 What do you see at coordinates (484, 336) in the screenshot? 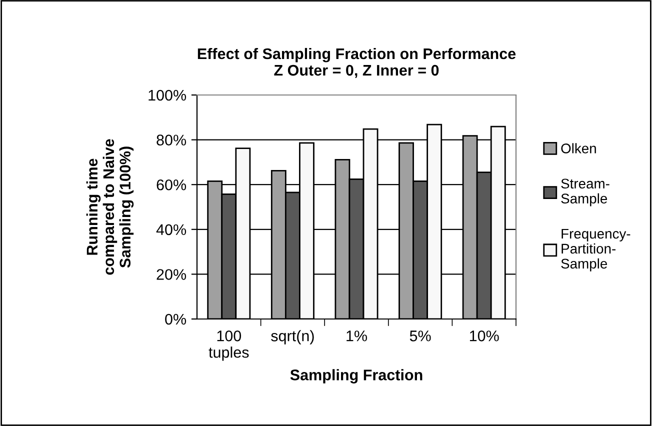
I see `x-tick-label: 10%` at bounding box center [484, 336].